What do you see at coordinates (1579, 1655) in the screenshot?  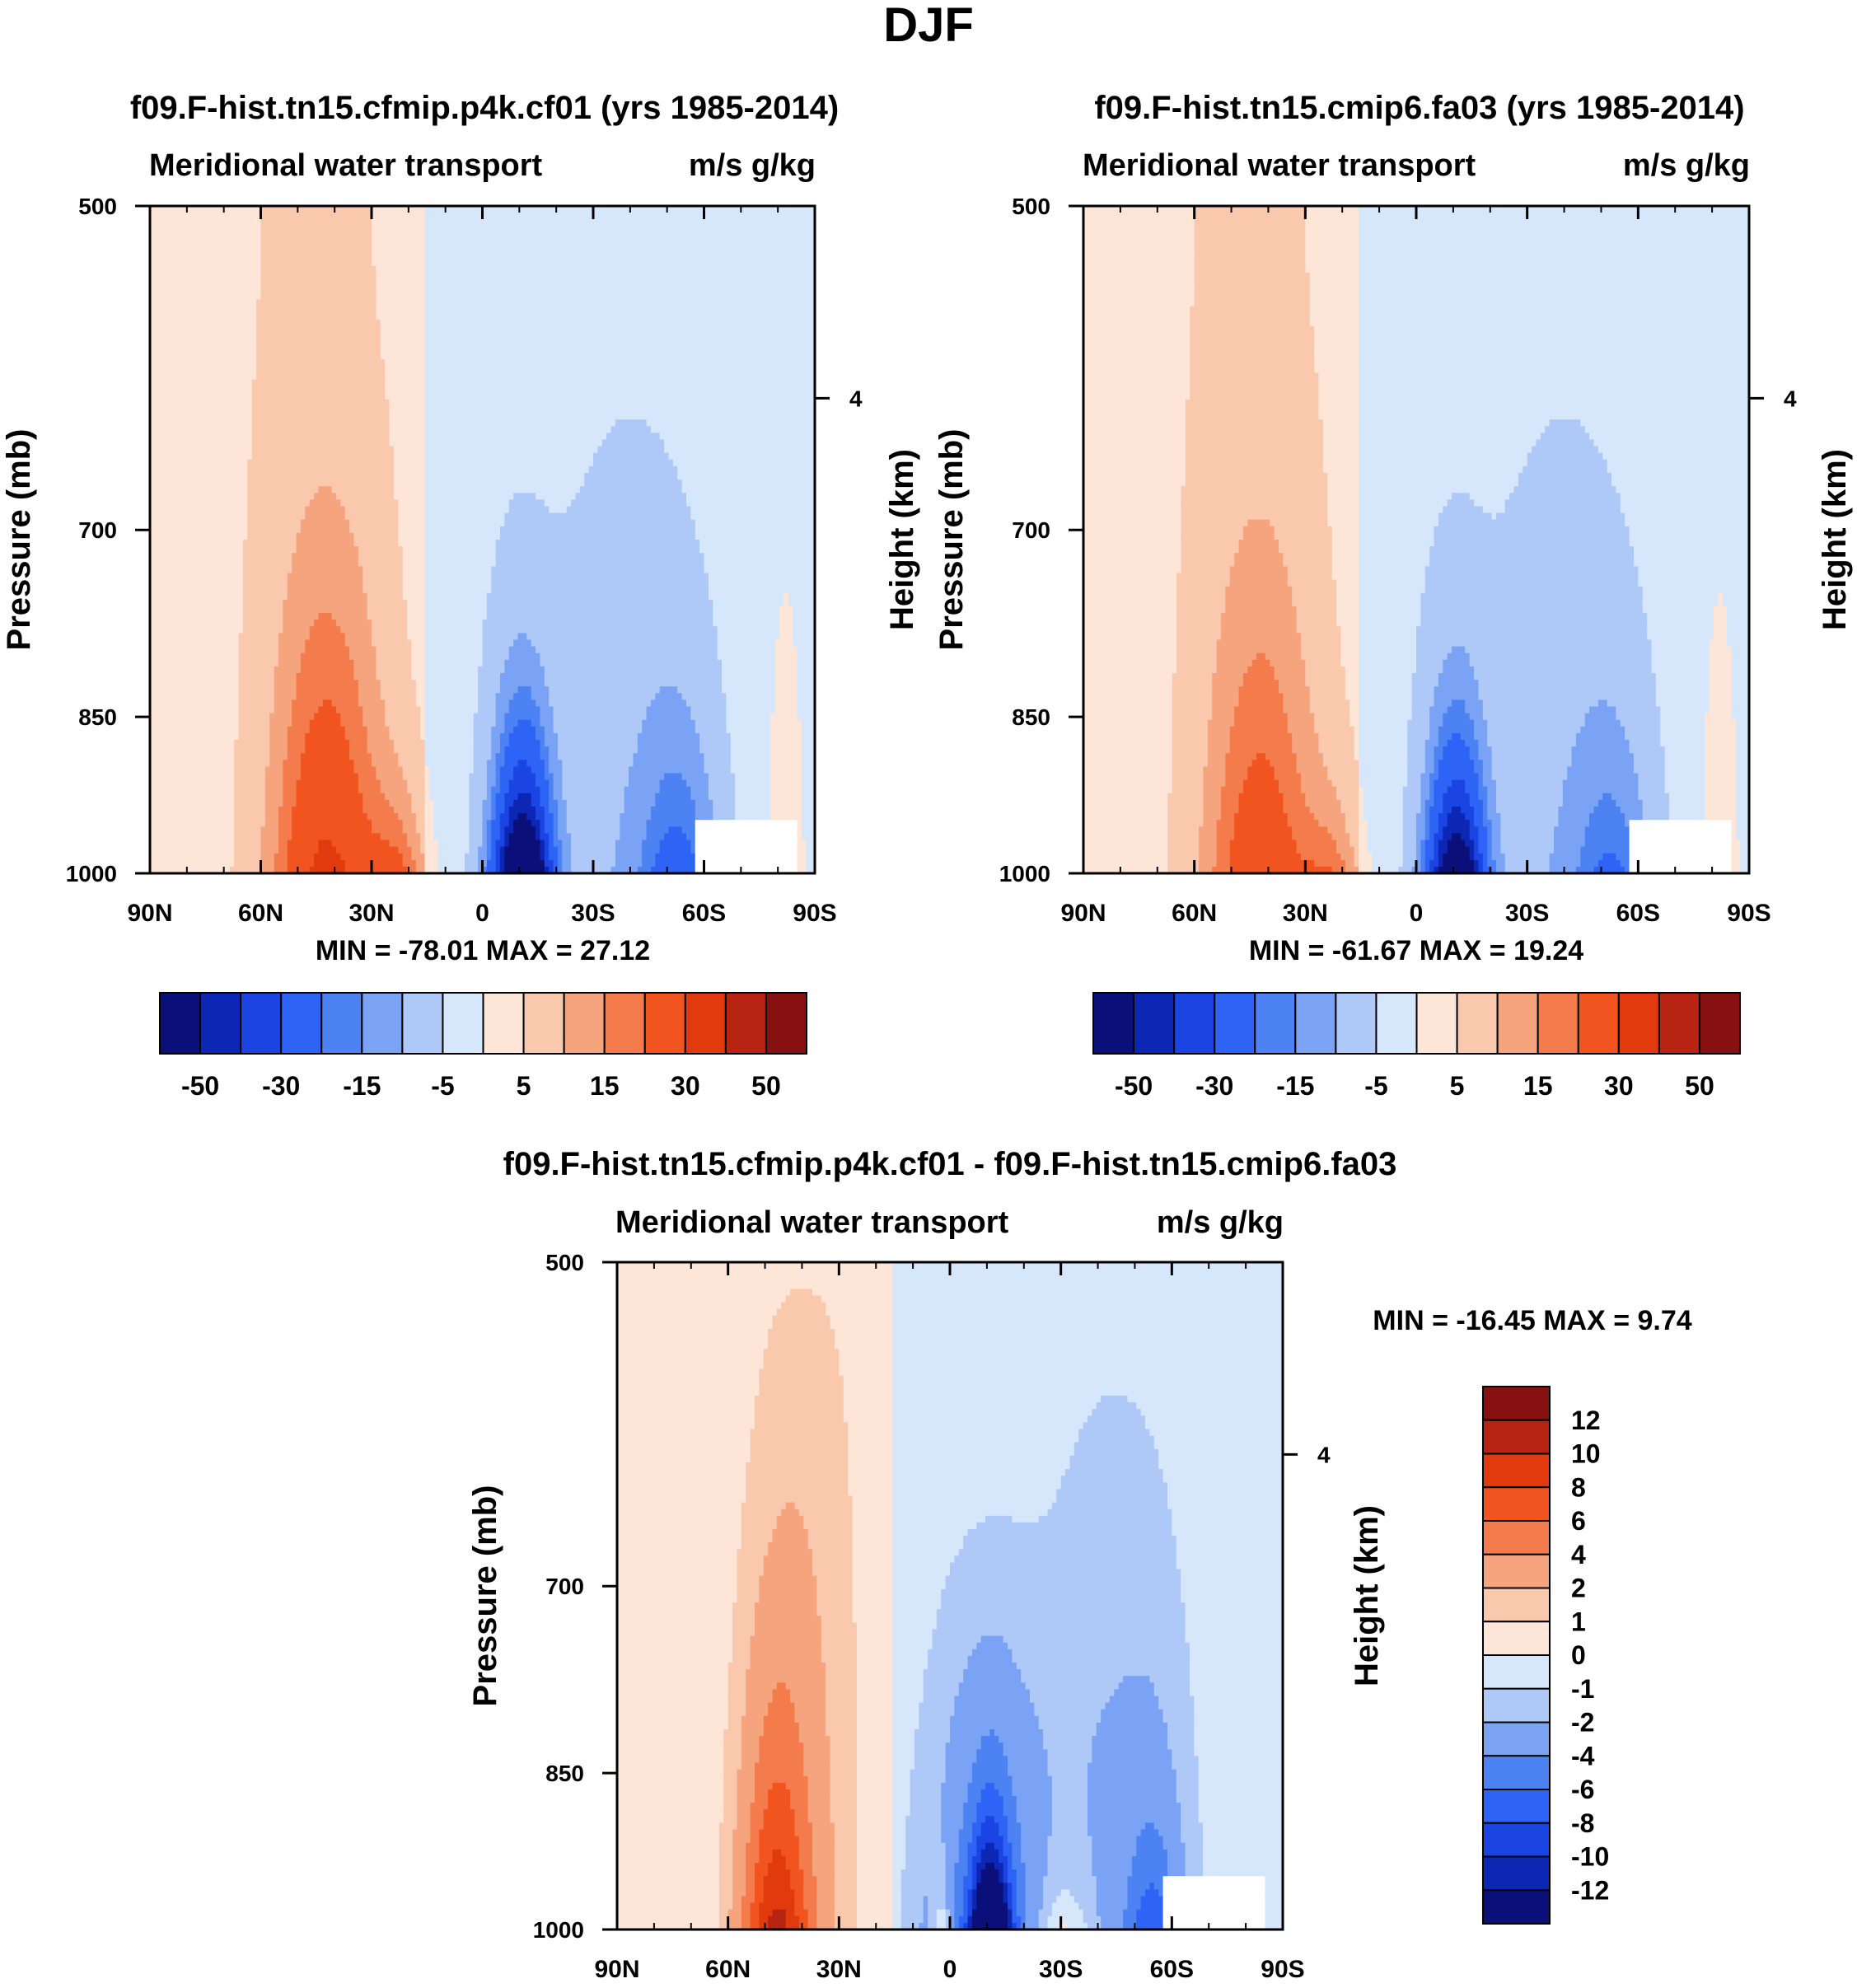 I see `colorbar-label: 0` at bounding box center [1579, 1655].